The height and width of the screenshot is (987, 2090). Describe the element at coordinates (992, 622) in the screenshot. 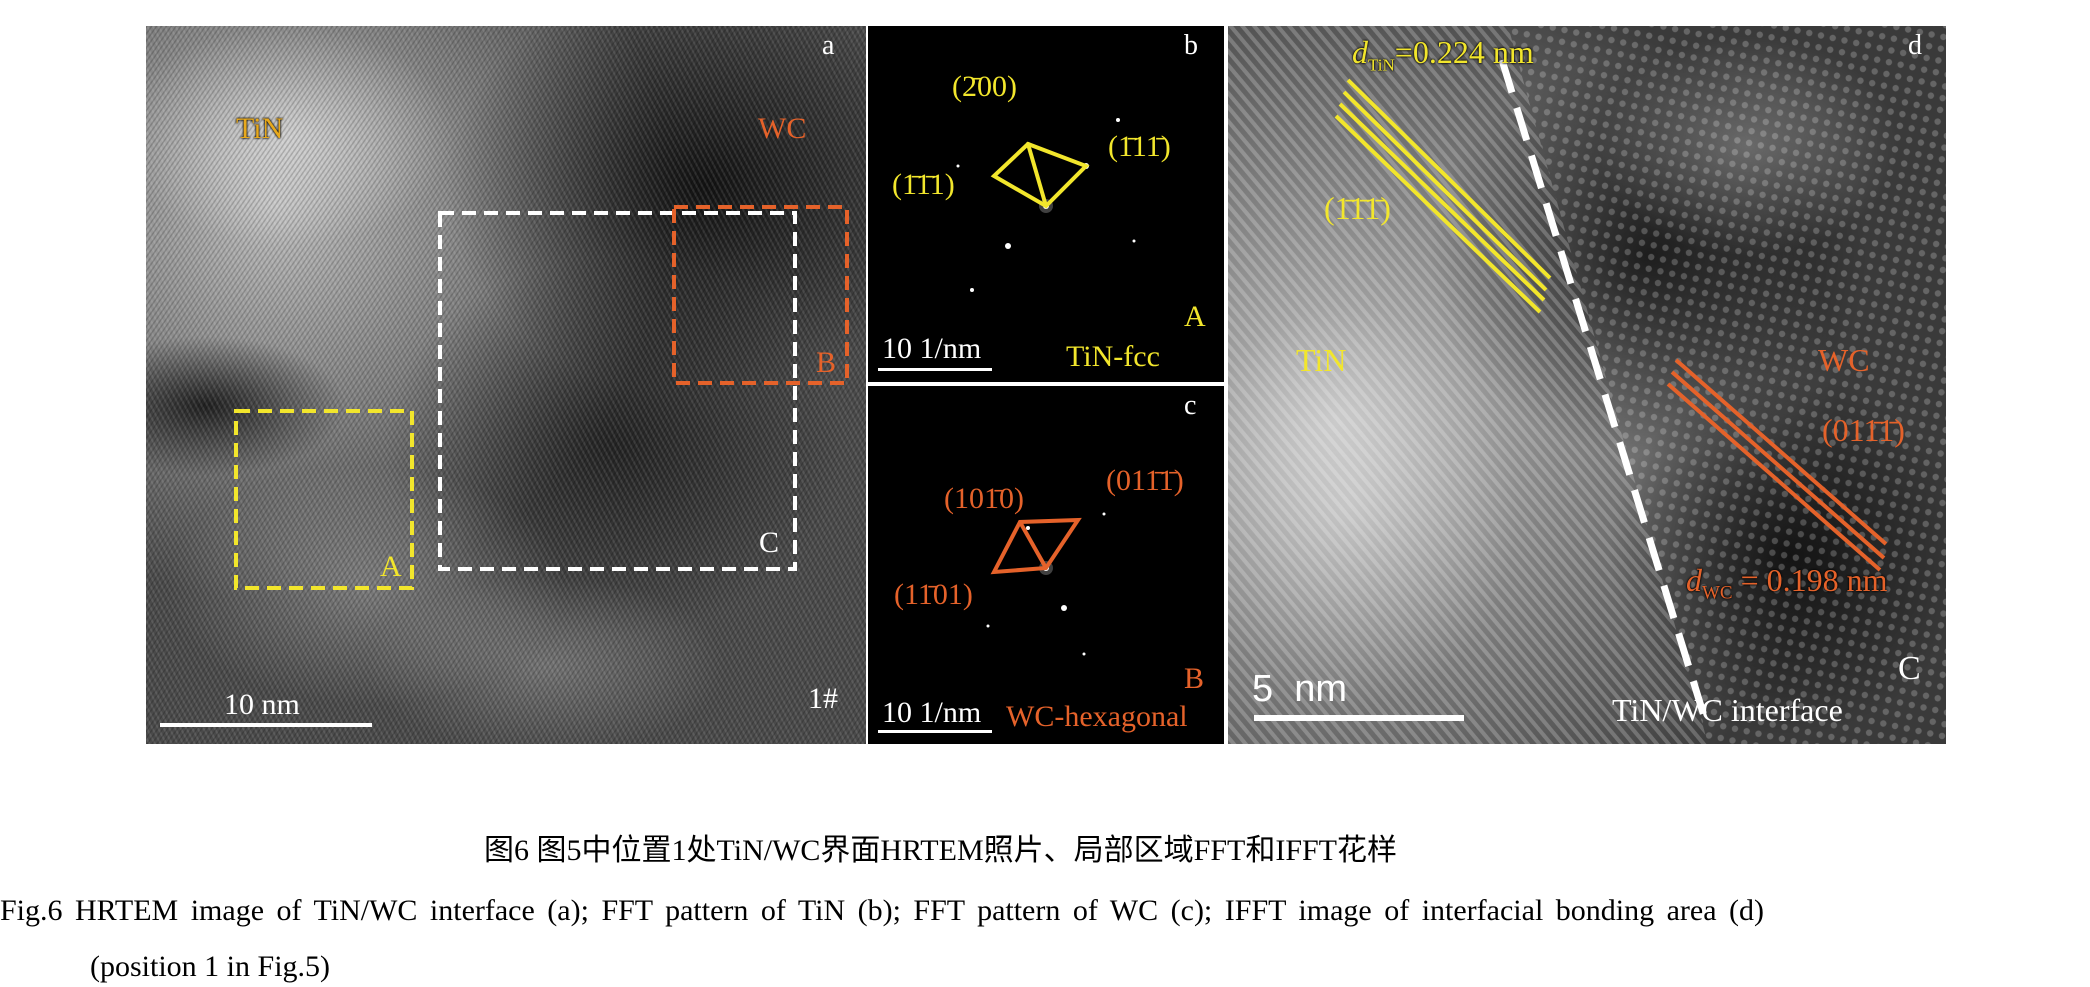

I see `fft-wc-pattern` at that location.